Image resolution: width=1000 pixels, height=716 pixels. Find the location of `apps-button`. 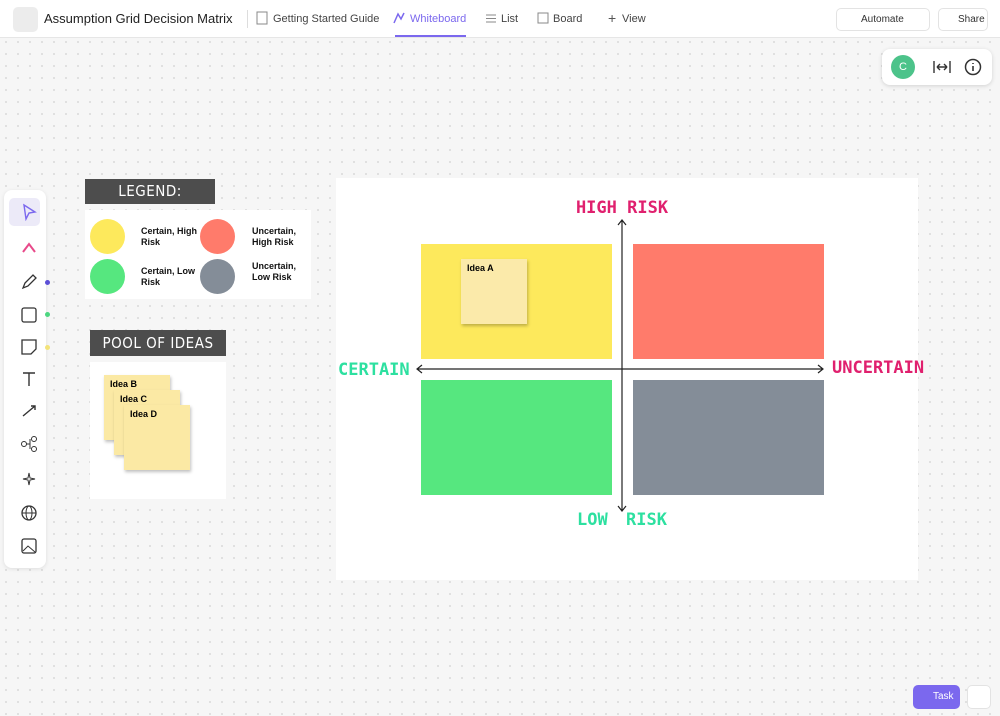

apps-button is located at coordinates (979, 697).